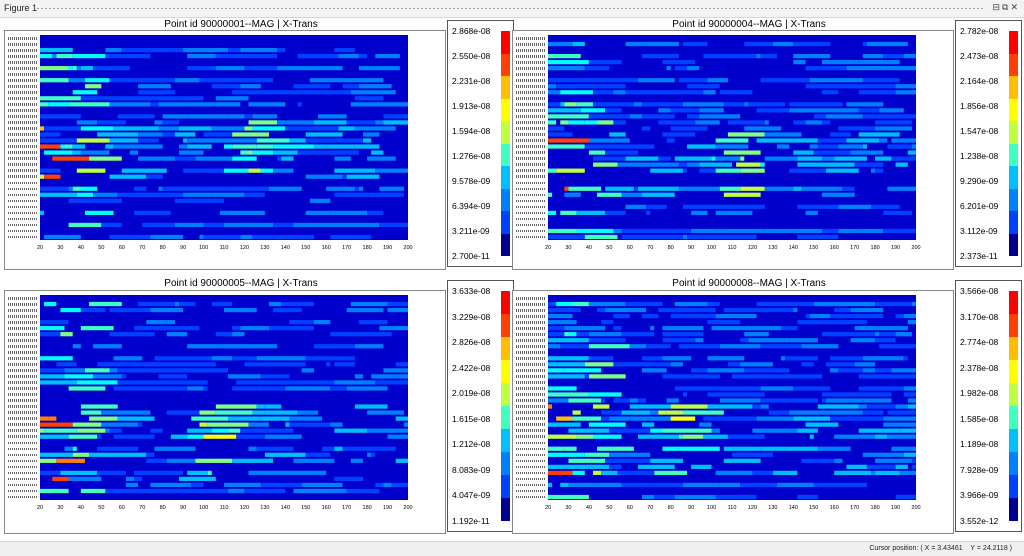 The height and width of the screenshot is (556, 1024). I want to click on x-tick-label: 80, so click(670, 508).